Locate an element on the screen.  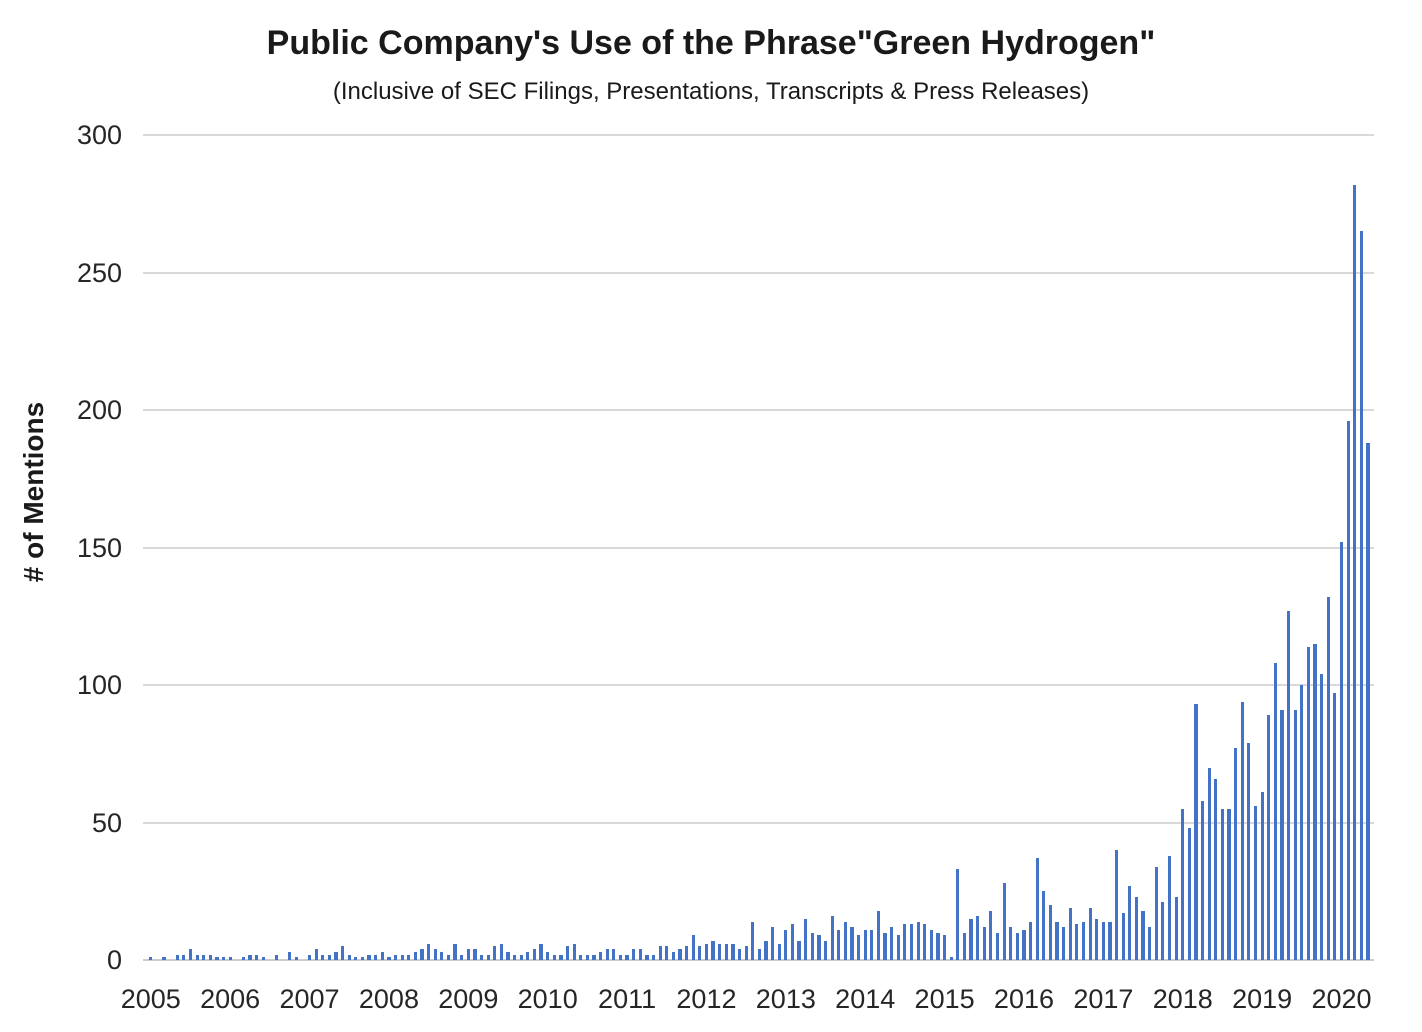
bar-2019-m4 is located at coordinates (1282, 834).